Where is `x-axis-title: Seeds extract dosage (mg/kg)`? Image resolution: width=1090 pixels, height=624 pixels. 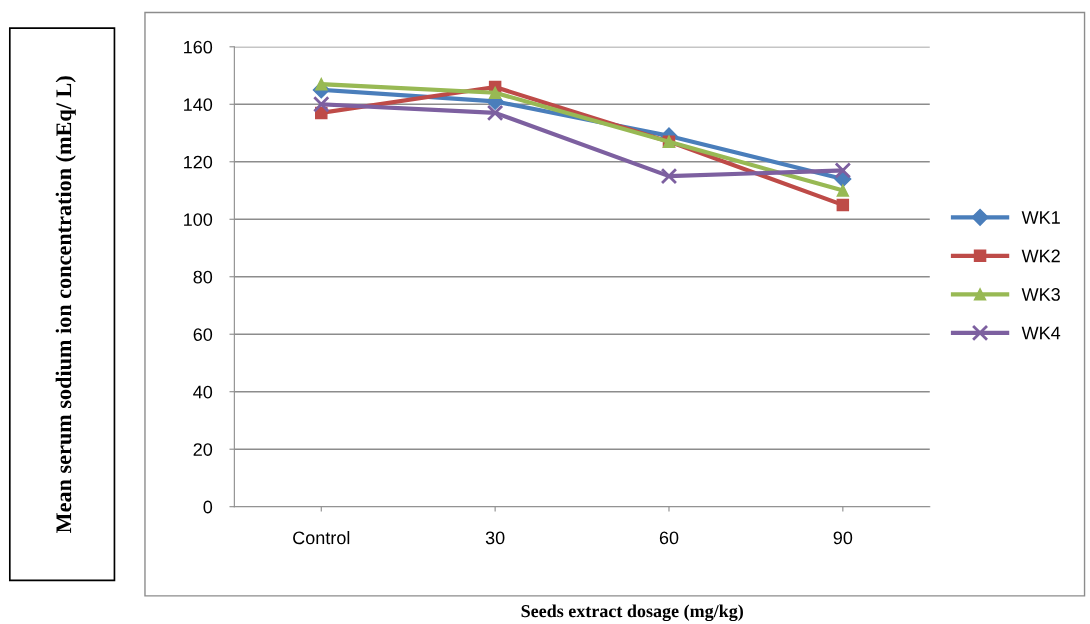 x-axis-title: Seeds extract dosage (mg/kg) is located at coordinates (632, 613).